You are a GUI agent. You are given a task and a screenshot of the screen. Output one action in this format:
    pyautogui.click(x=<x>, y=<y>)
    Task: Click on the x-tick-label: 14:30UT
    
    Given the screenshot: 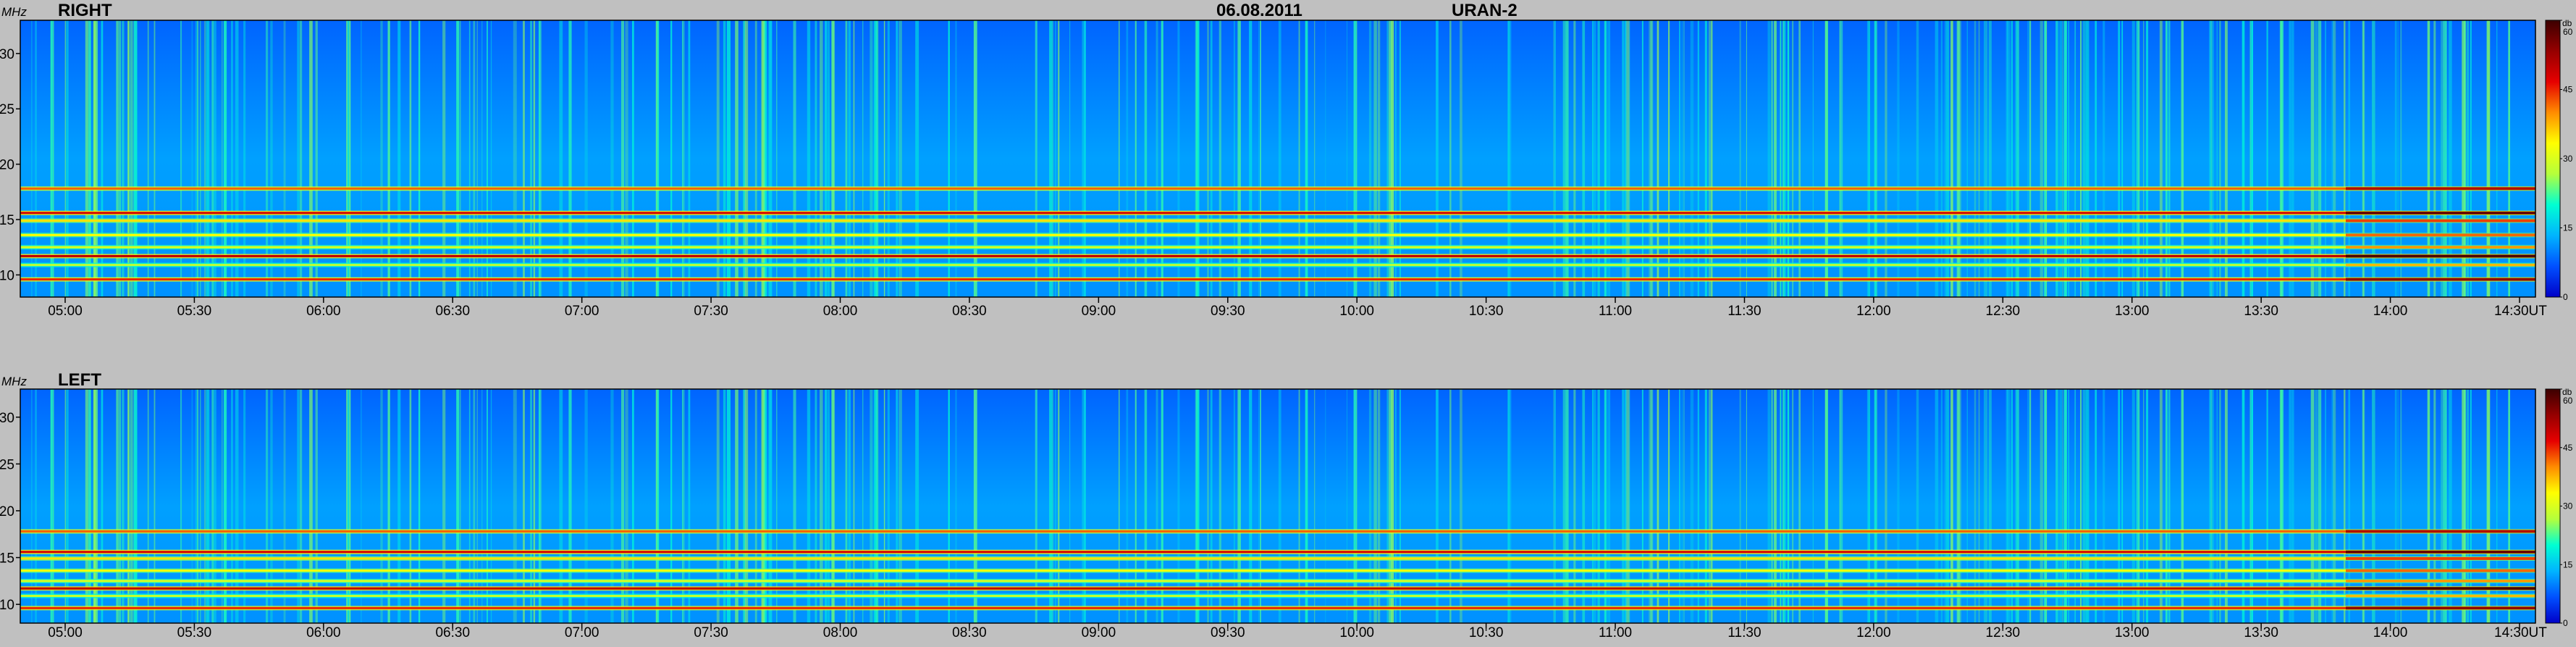 What is the action you would take?
    pyautogui.click(x=2520, y=311)
    